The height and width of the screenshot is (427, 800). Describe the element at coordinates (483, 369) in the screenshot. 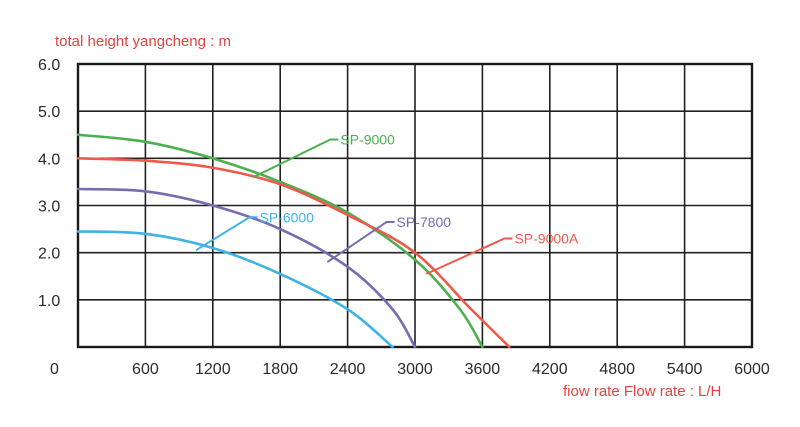

I see `x-tick-label: 3600` at that location.